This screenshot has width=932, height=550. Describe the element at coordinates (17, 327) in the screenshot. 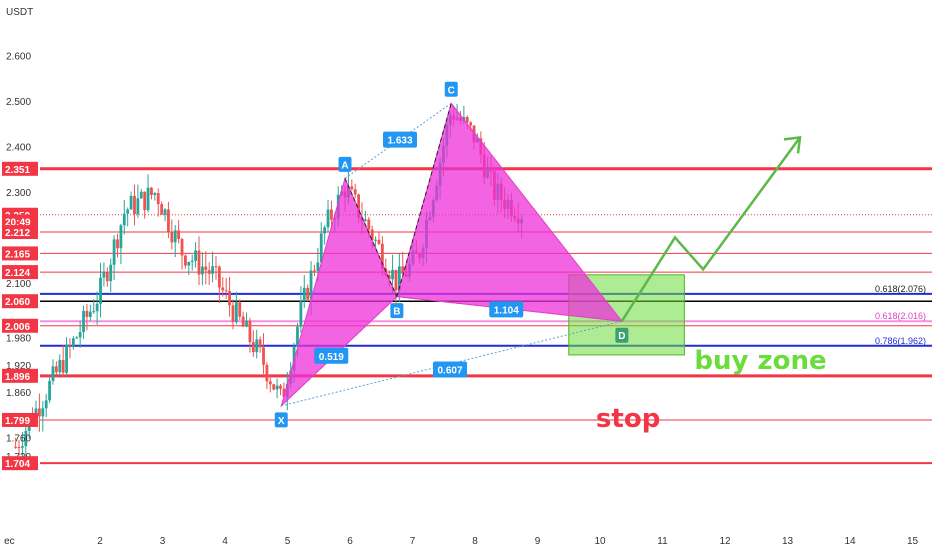

I see `price-badge-label: 2.006` at that location.